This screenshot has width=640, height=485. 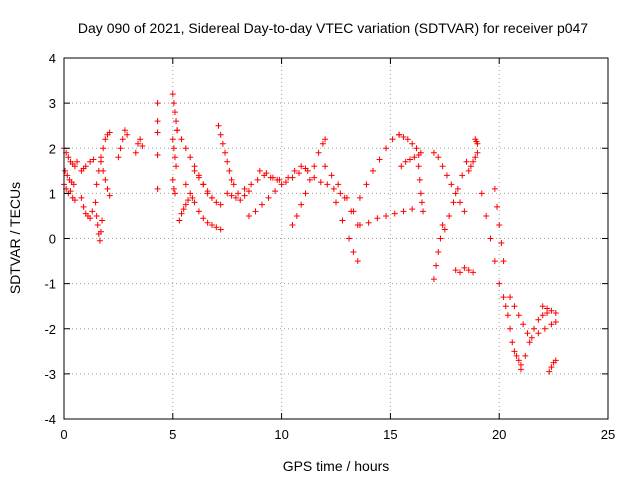 What do you see at coordinates (464, 270) in the screenshot?
I see `series-aj` at bounding box center [464, 270].